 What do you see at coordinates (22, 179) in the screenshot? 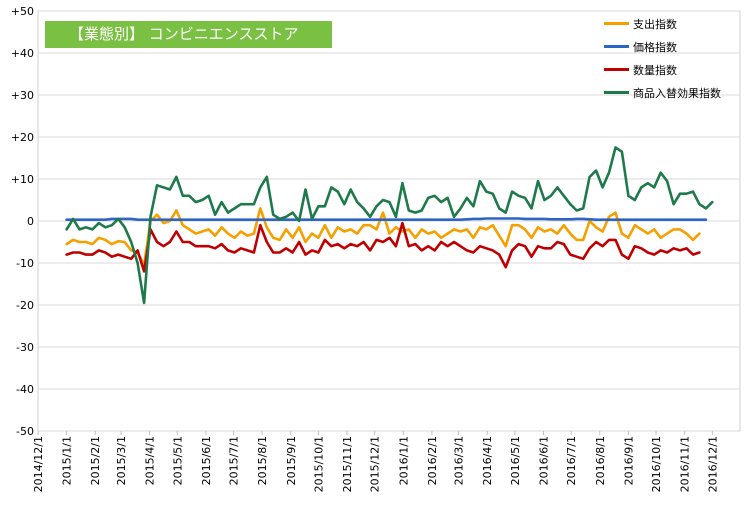
I see `y-tick-label: +10` at bounding box center [22, 179].